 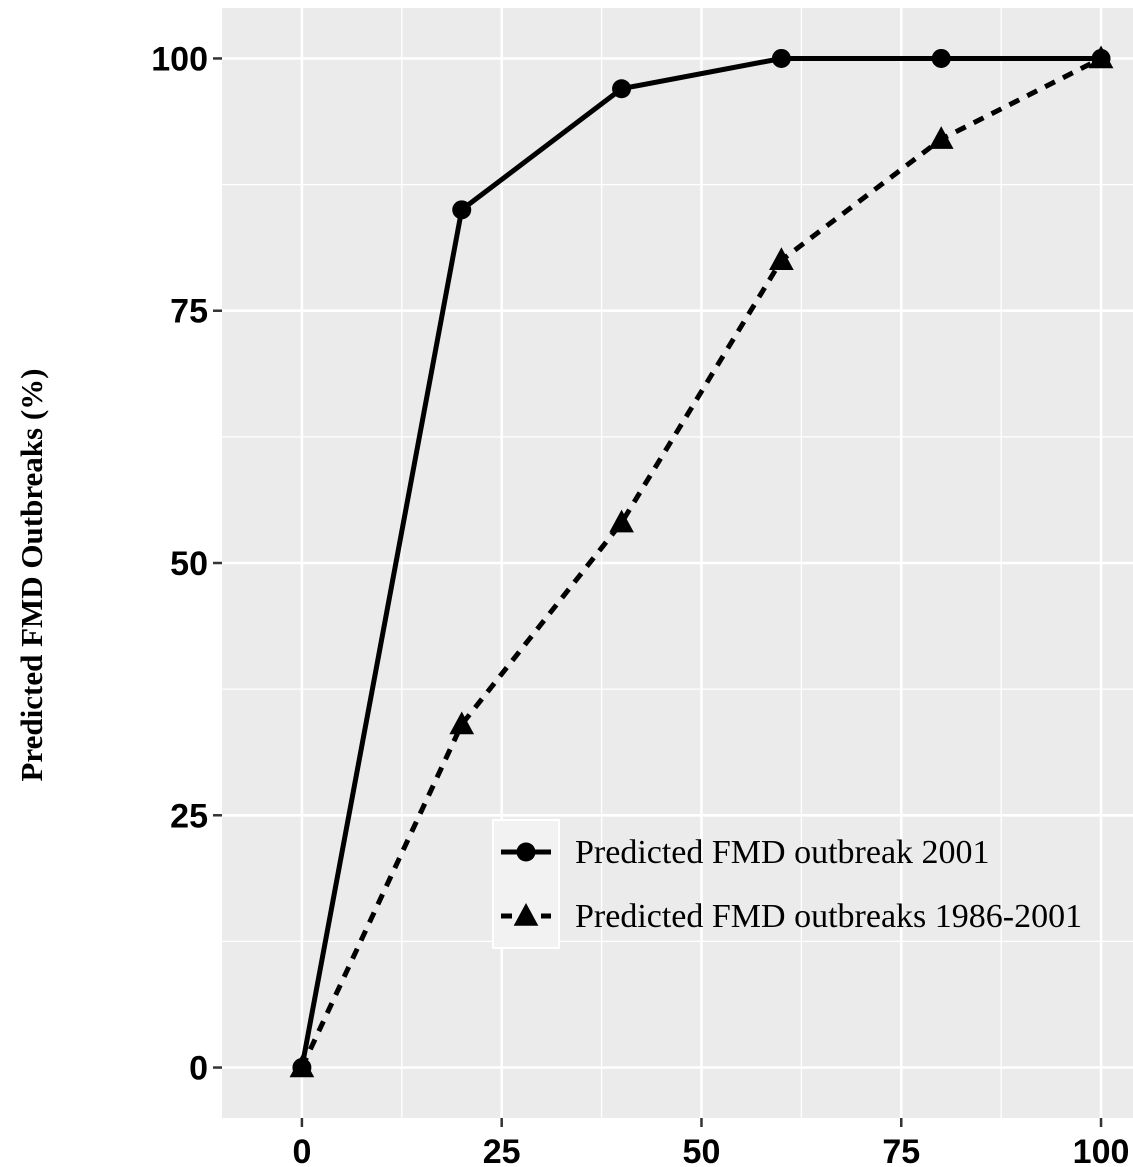 I want to click on legend-item: Predicted FMD outbreak 2001, so click(x=745, y=852).